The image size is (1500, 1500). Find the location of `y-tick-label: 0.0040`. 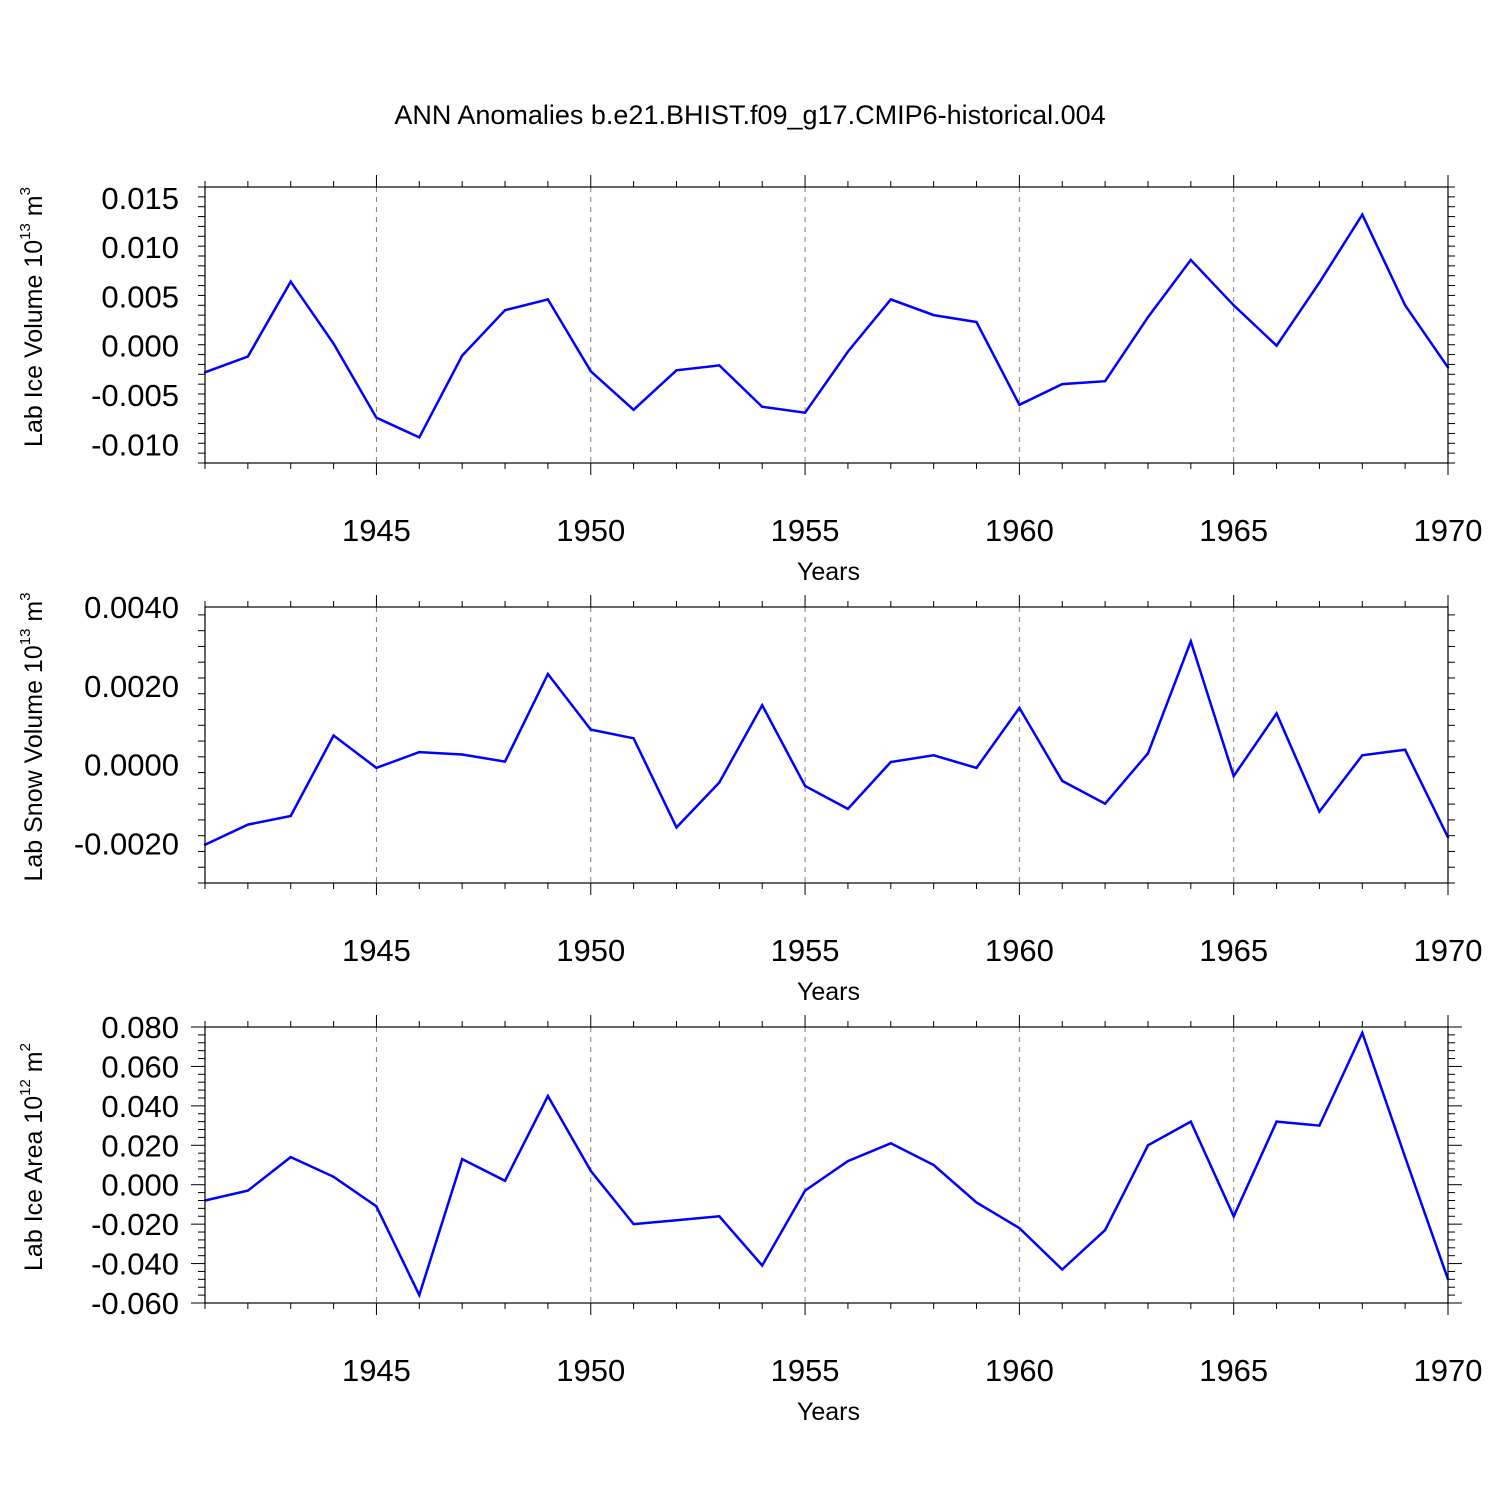

y-tick-label: 0.0040 is located at coordinates (131, 607).